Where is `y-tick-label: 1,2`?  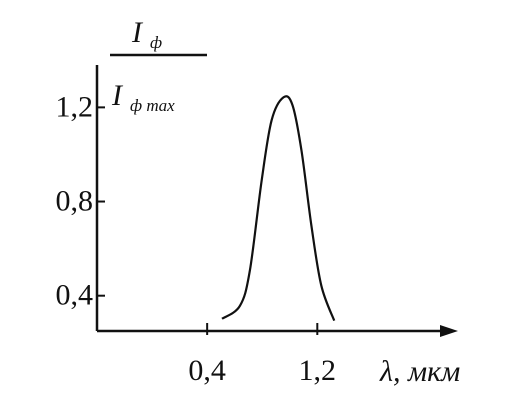 y-tick-label: 1,2 is located at coordinates (75, 106).